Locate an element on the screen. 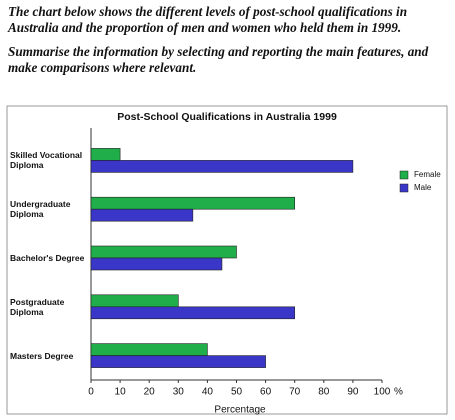 Image resolution: width=455 pixels, height=420 pixels. x-tick-label: 60 is located at coordinates (266, 392).